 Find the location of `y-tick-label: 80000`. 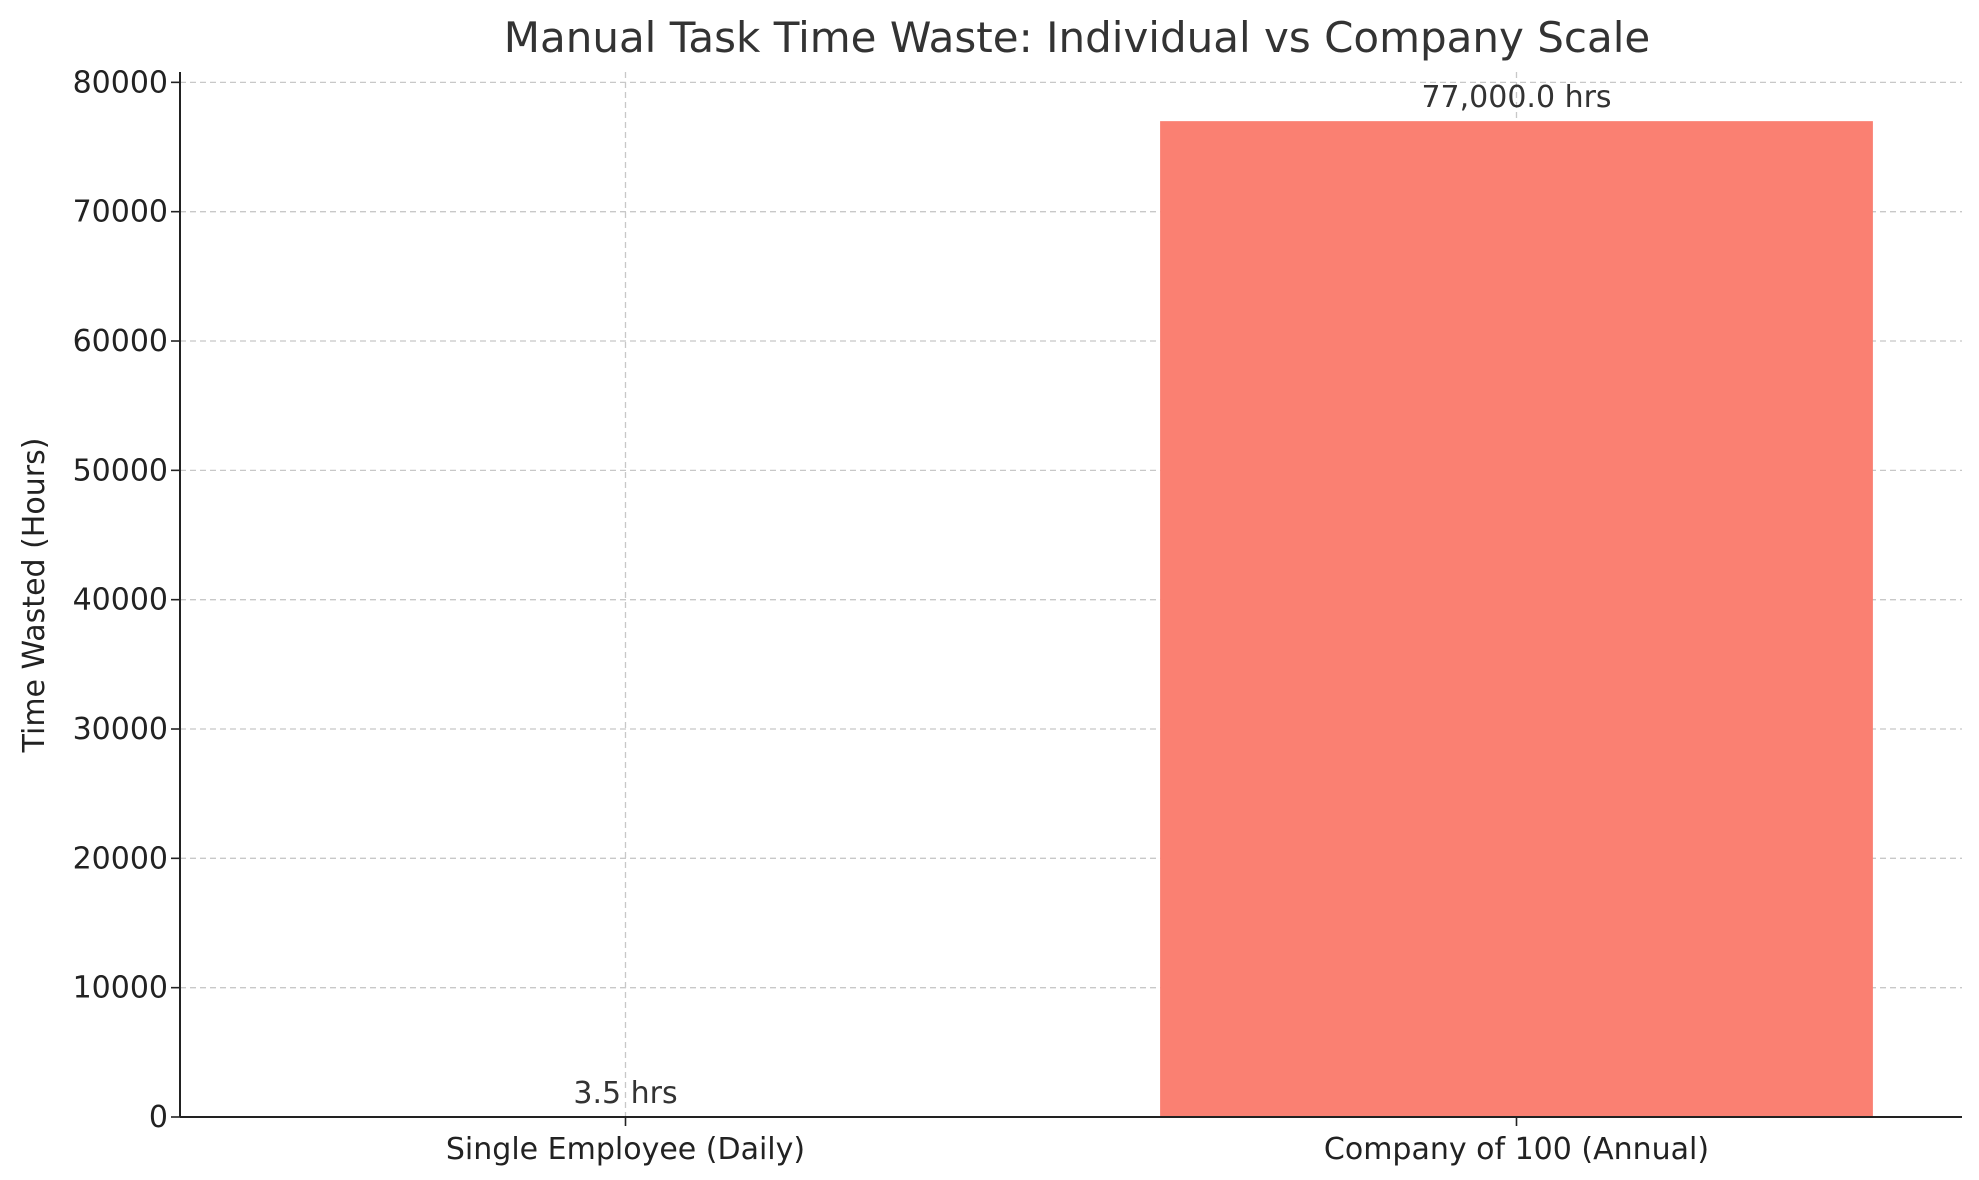

y-tick-label: 80000 is located at coordinates (120, 82).